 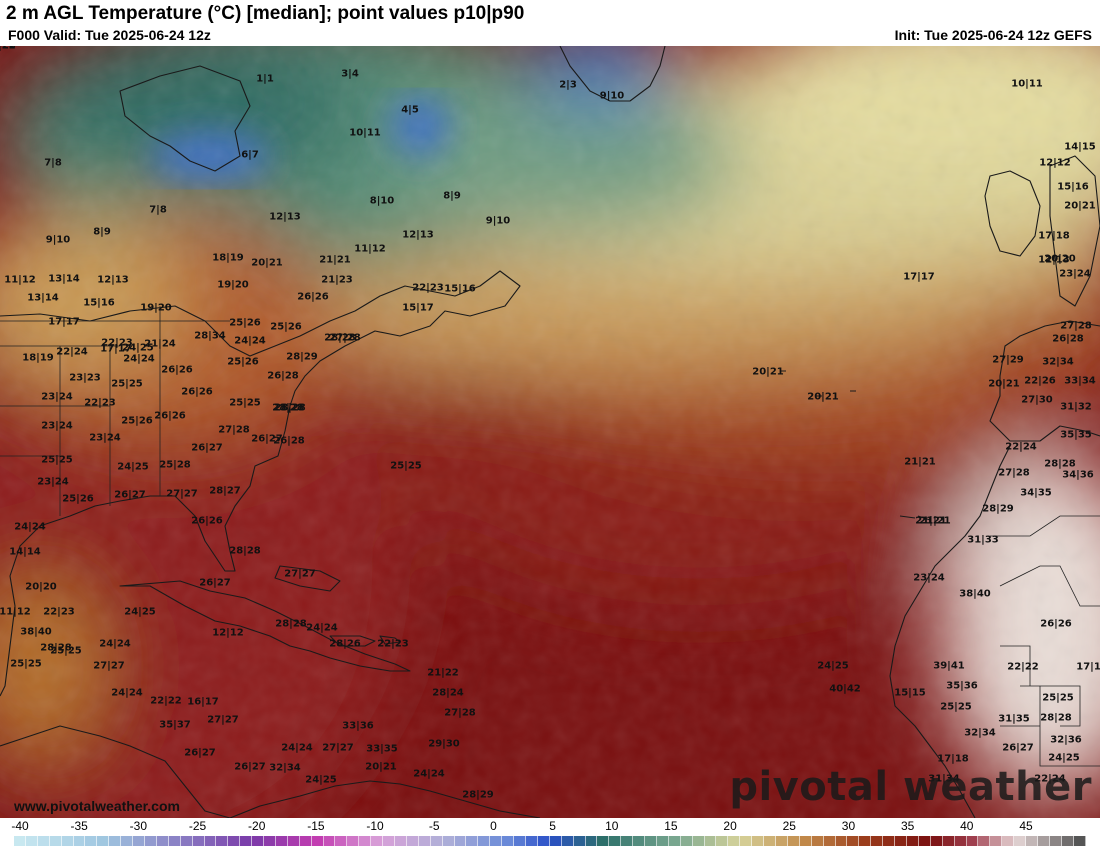 What do you see at coordinates (1078, 475) in the screenshot?
I see `point-value: 34|36` at bounding box center [1078, 475].